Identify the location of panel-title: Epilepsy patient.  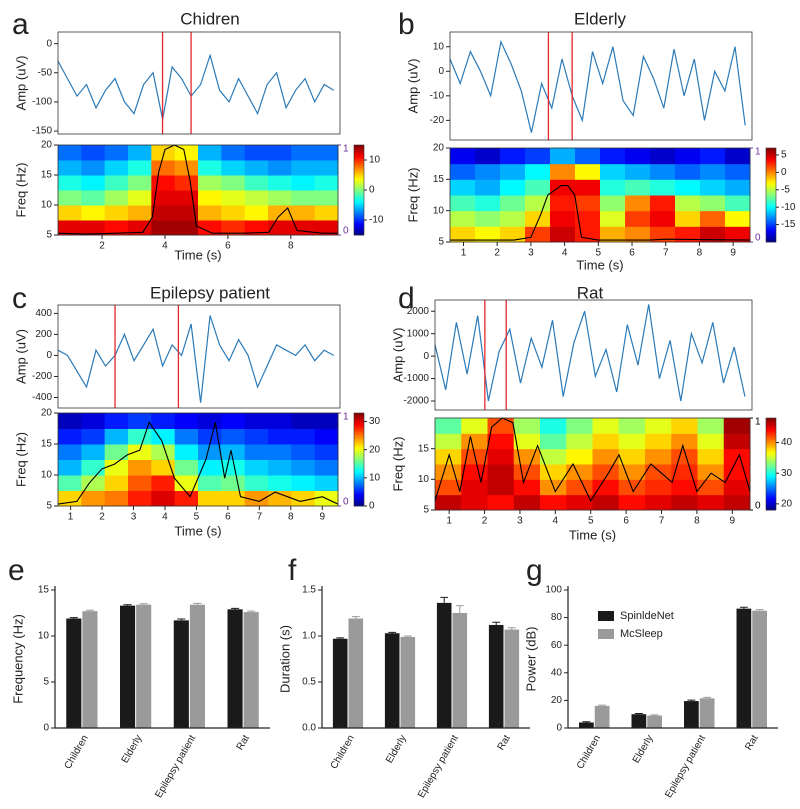
(210, 292).